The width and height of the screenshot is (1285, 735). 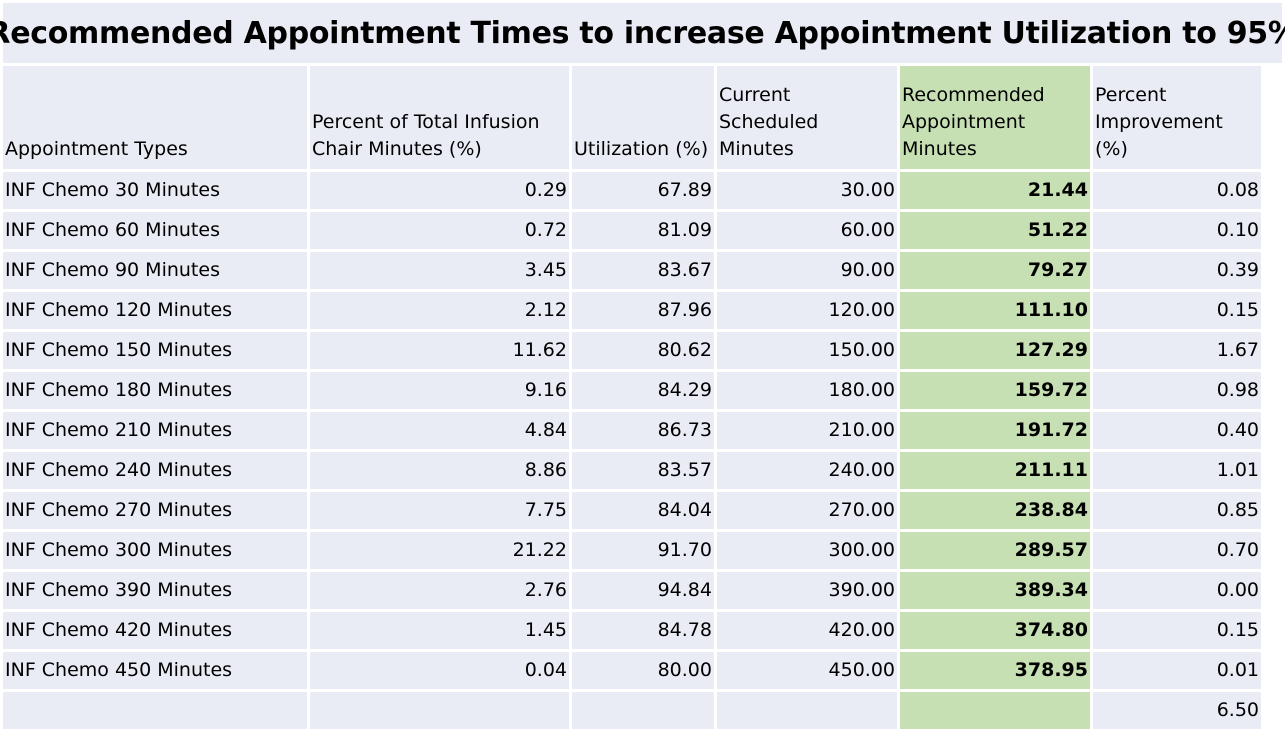 I want to click on utilization-cell: 84.78, so click(x=643, y=630).